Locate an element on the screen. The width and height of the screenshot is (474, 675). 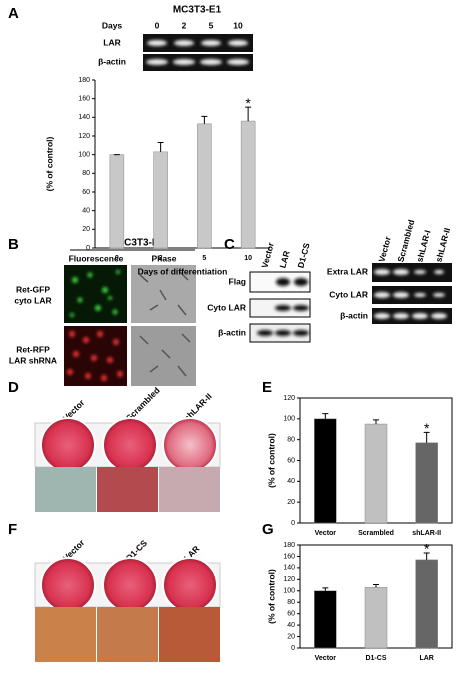
panel-letter: C is located at coordinates (229, 244).